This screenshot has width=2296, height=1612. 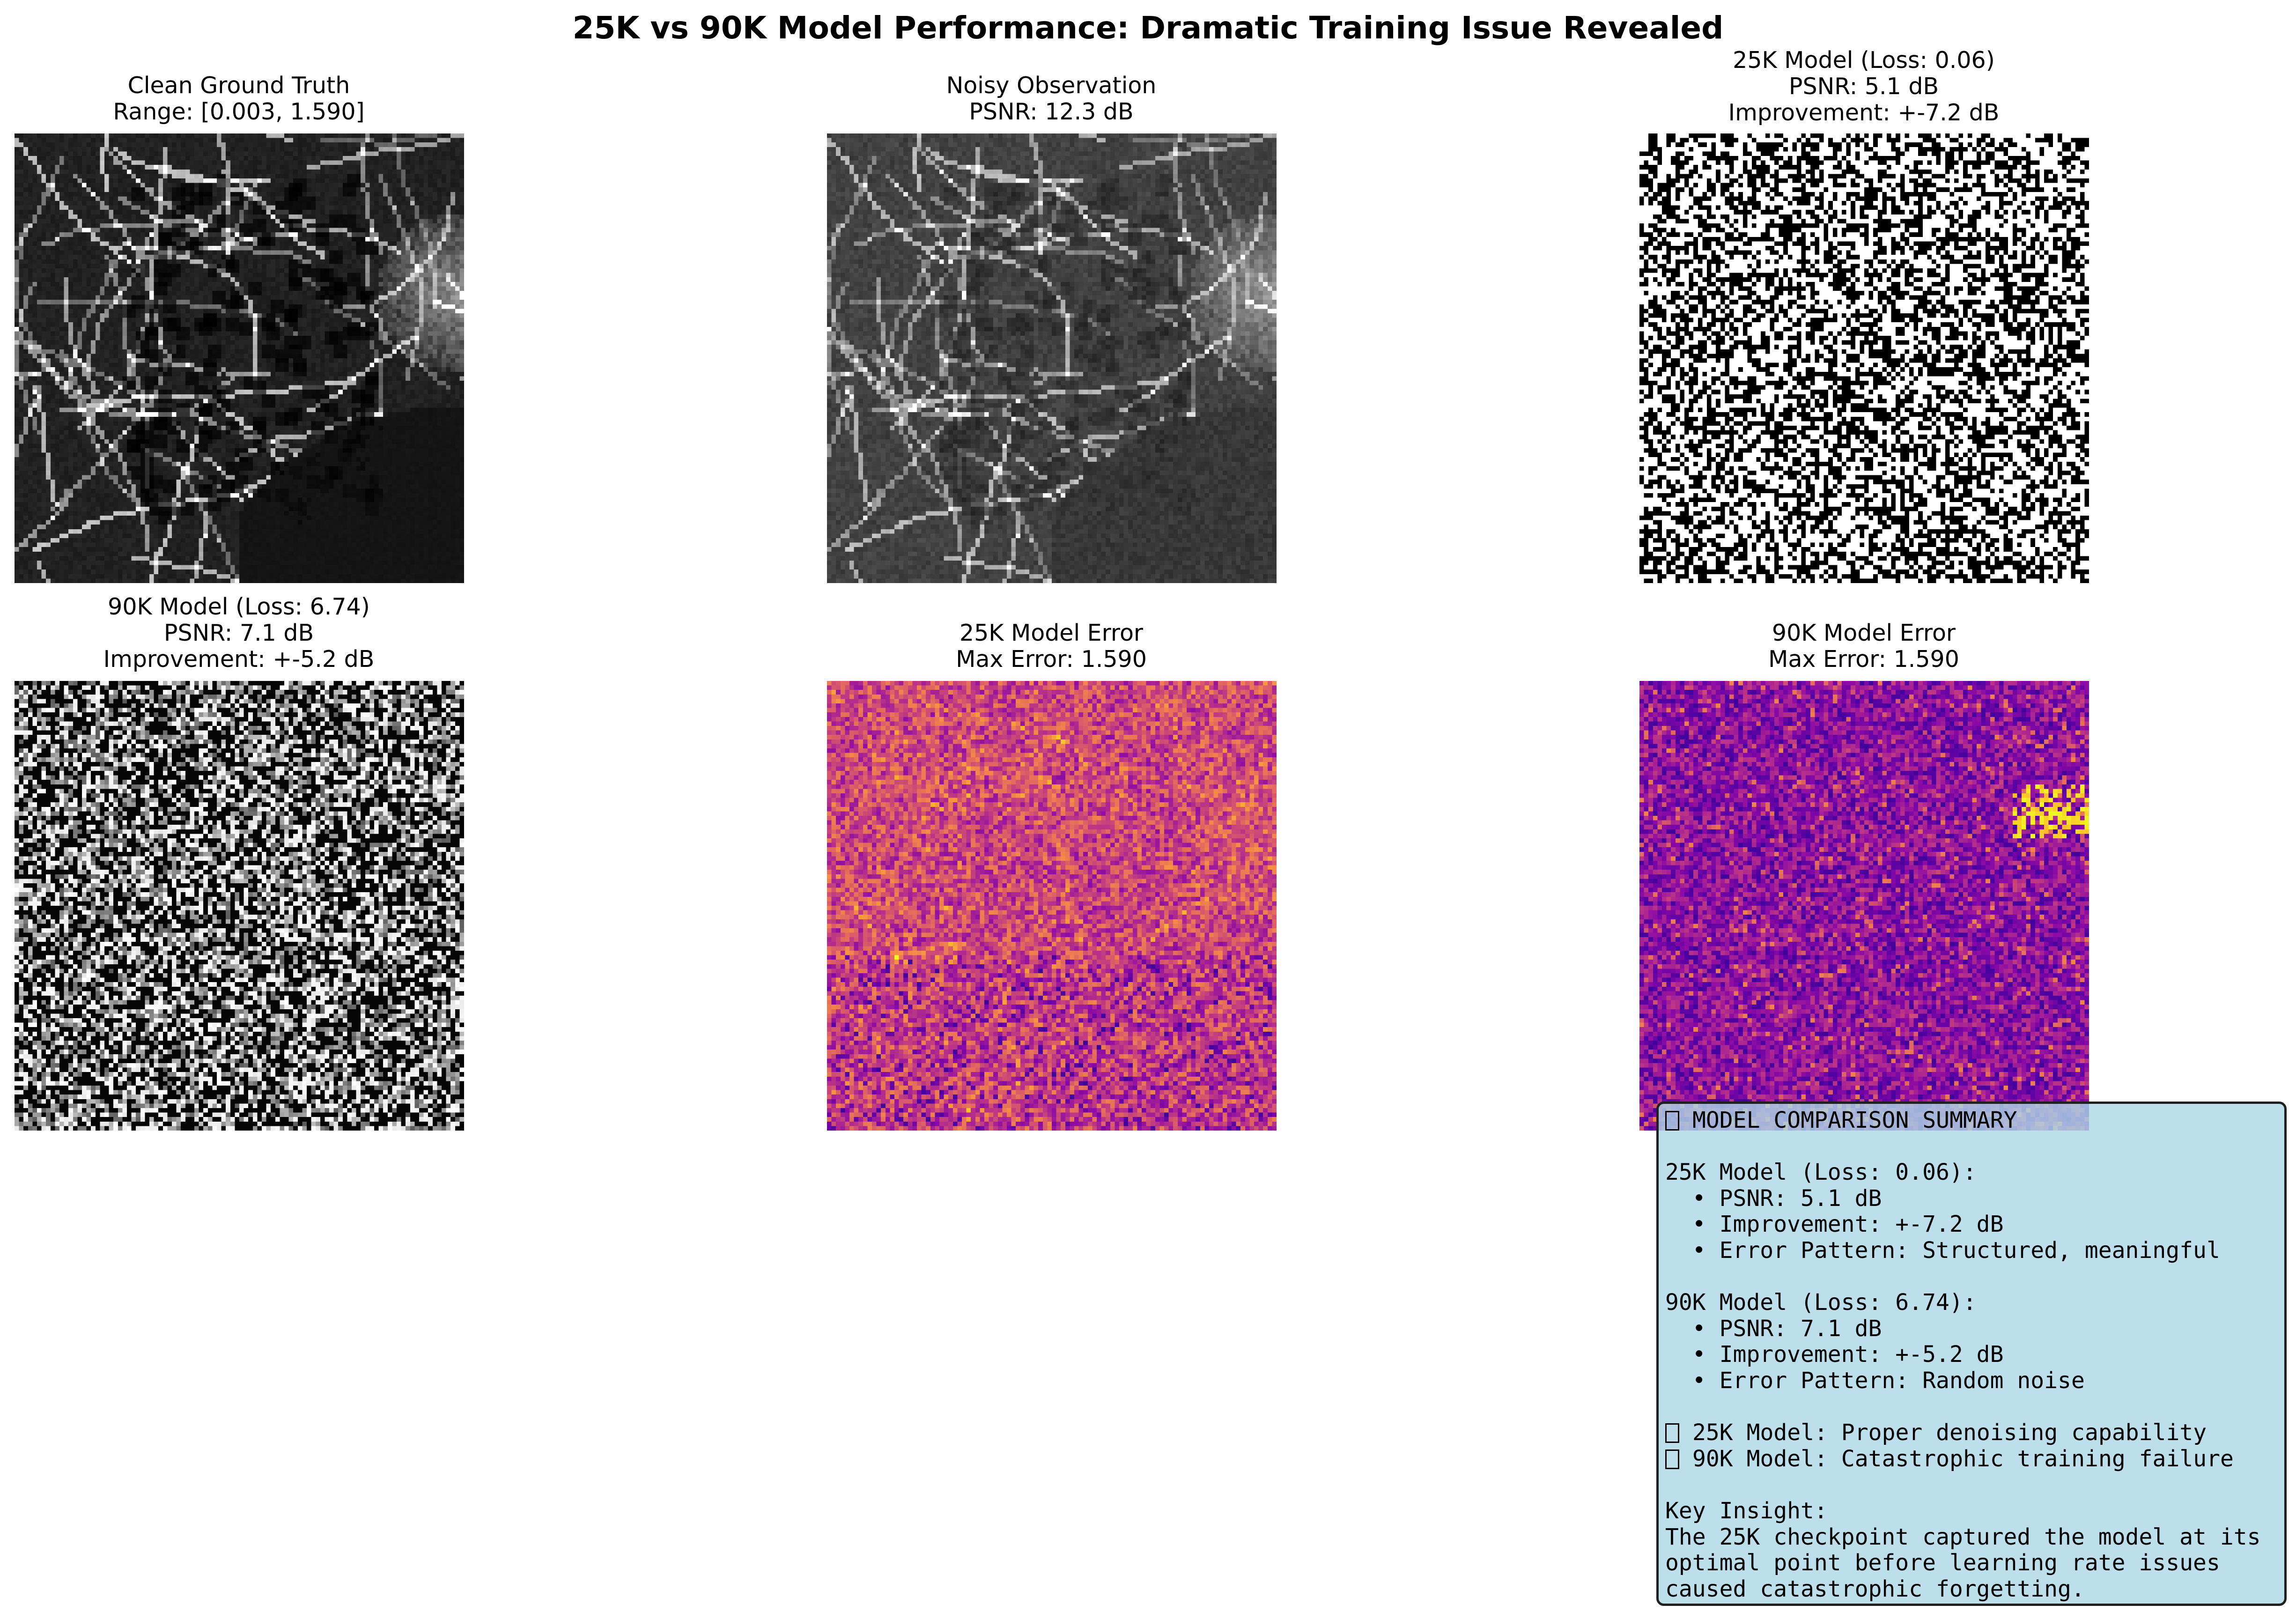 What do you see at coordinates (1052, 906) in the screenshot?
I see `image-panel-25k-error` at bounding box center [1052, 906].